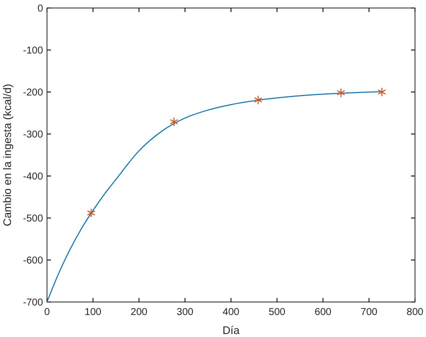  What do you see at coordinates (33, 135) in the screenshot?
I see `y-tick-label: -300` at bounding box center [33, 135].